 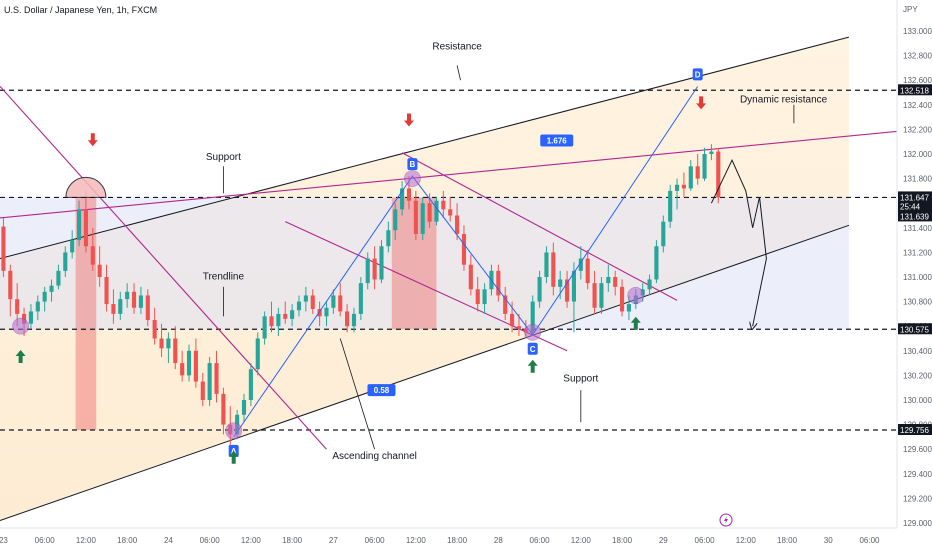 I want to click on currency-label: JPY, so click(x=910, y=9).